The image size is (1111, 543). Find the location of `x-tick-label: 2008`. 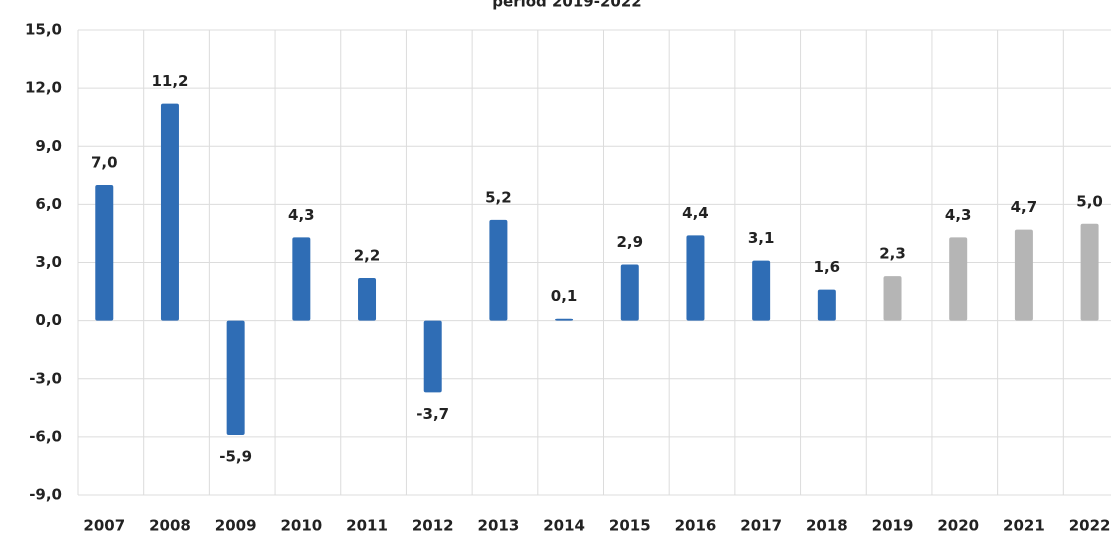

x-tick-label: 2008 is located at coordinates (170, 526).